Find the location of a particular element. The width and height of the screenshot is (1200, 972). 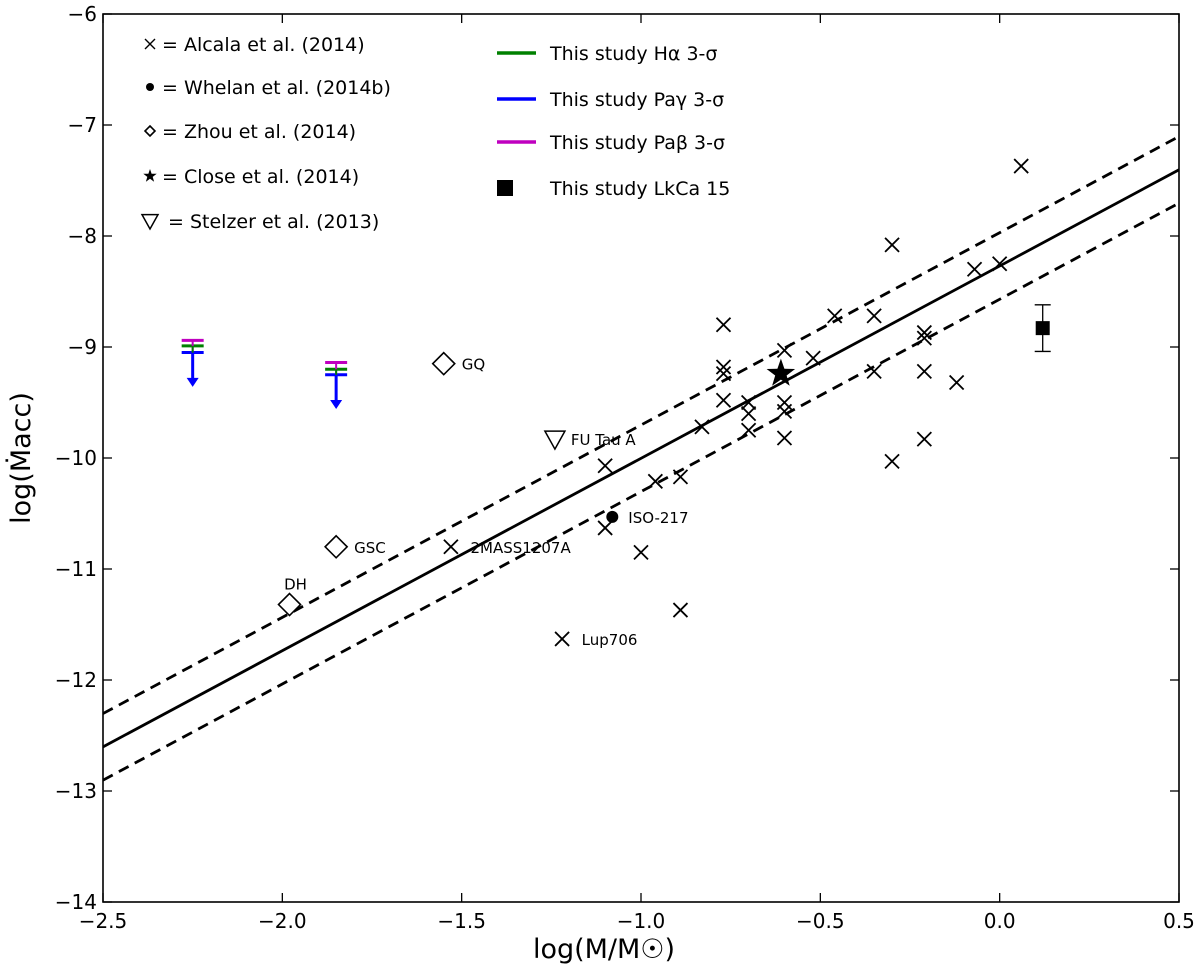

lkca15-point is located at coordinates (1042, 328).